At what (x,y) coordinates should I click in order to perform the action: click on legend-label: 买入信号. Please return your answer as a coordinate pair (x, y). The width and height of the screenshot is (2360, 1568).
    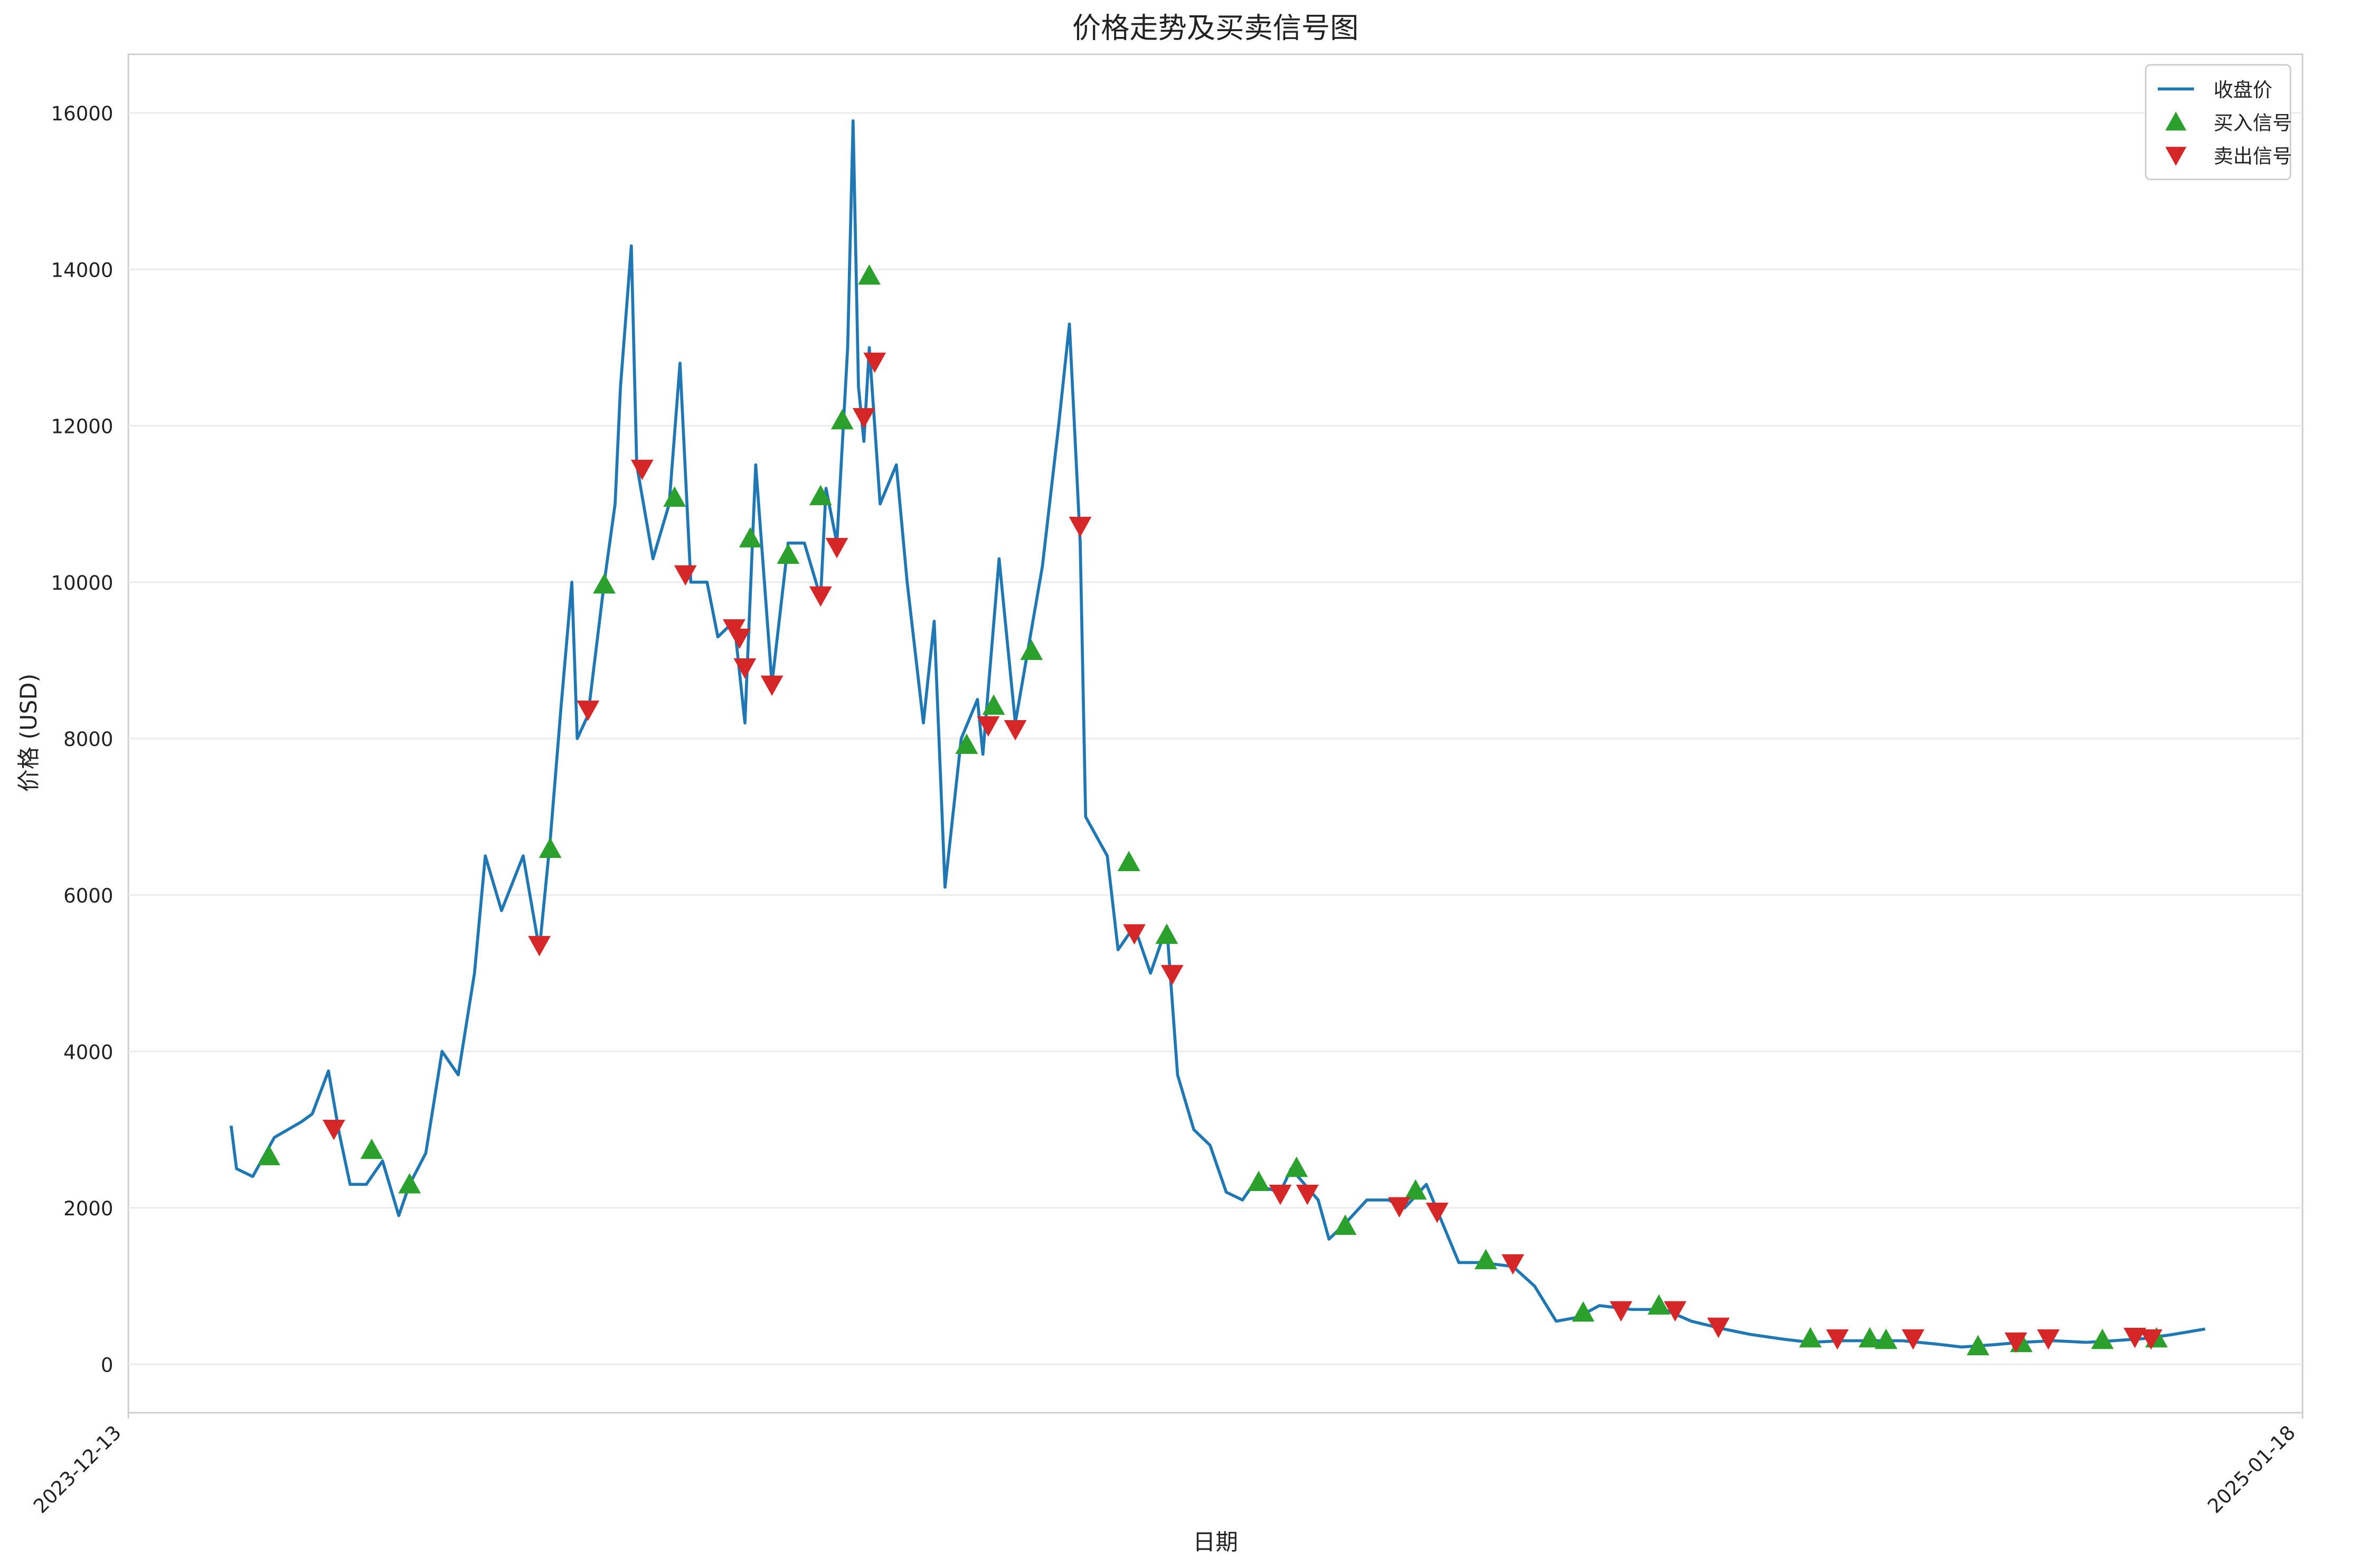
    Looking at the image, I should click on (2253, 123).